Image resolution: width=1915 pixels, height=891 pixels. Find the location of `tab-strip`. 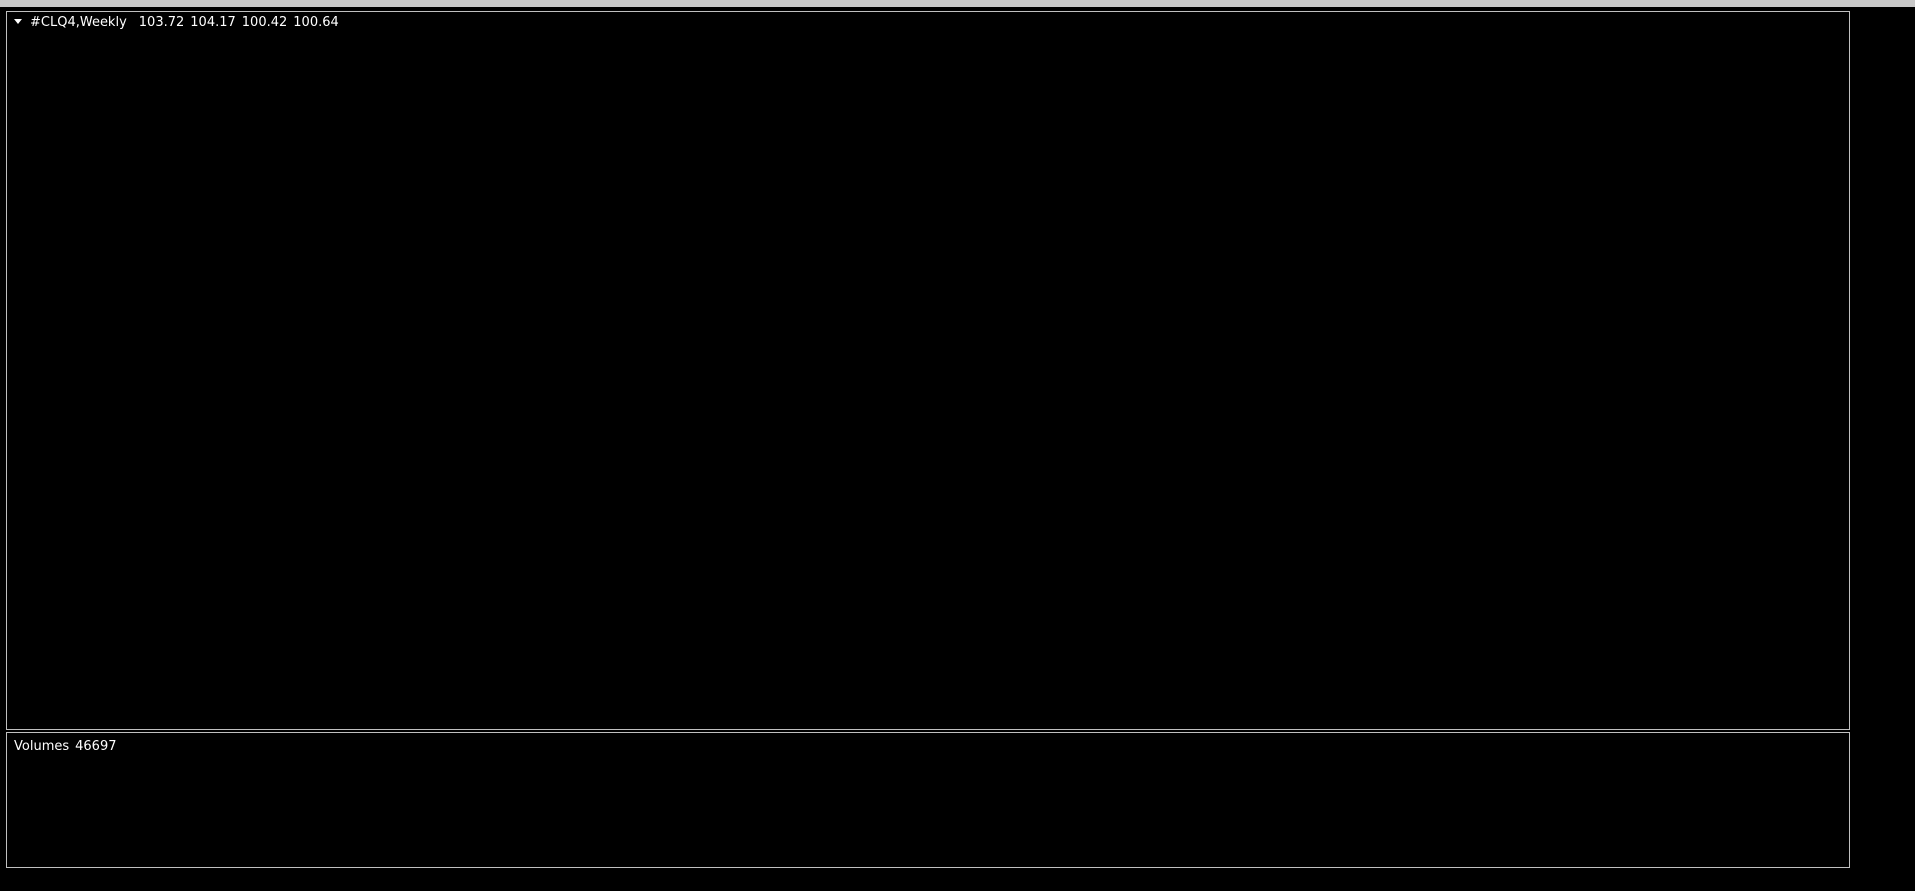

tab-strip is located at coordinates (957, 3).